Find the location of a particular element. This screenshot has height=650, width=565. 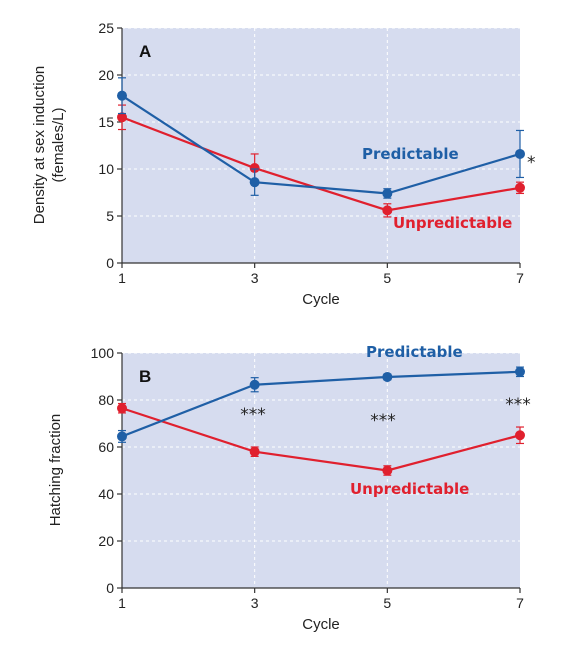

y-axis-label-a-line2: (females/L) is located at coordinates (58, 144).